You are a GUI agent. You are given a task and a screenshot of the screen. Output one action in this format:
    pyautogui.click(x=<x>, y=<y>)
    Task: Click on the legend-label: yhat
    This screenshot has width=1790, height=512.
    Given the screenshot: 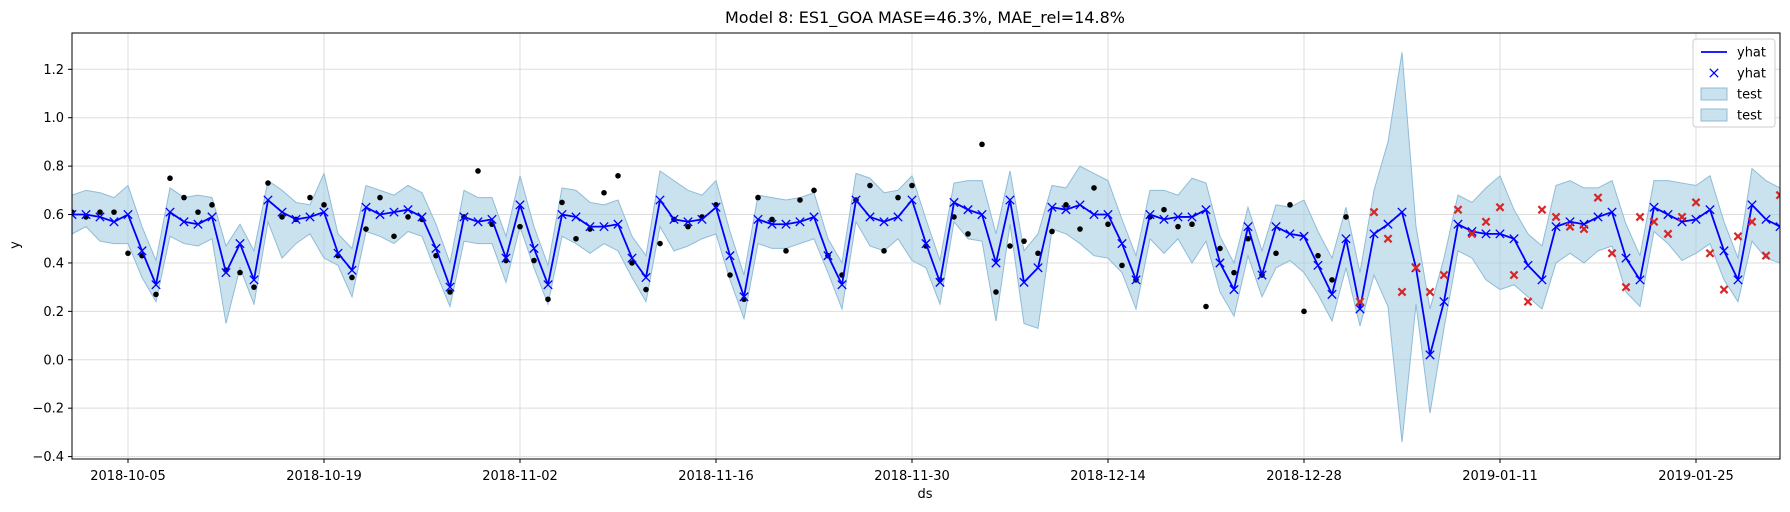 What is the action you would take?
    pyautogui.click(x=1751, y=53)
    